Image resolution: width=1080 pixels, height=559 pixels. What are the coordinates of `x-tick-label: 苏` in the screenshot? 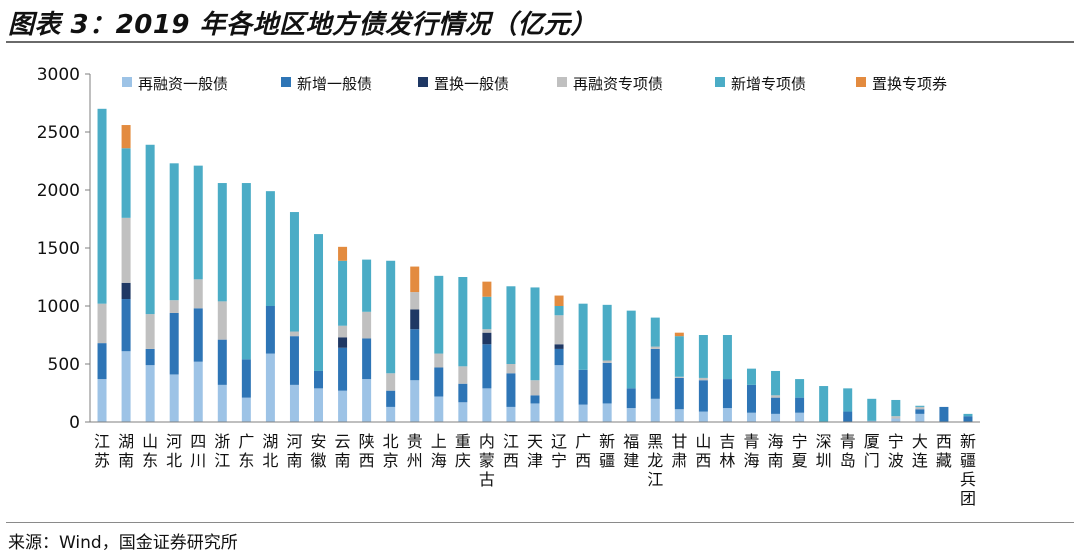 It's located at (102, 460).